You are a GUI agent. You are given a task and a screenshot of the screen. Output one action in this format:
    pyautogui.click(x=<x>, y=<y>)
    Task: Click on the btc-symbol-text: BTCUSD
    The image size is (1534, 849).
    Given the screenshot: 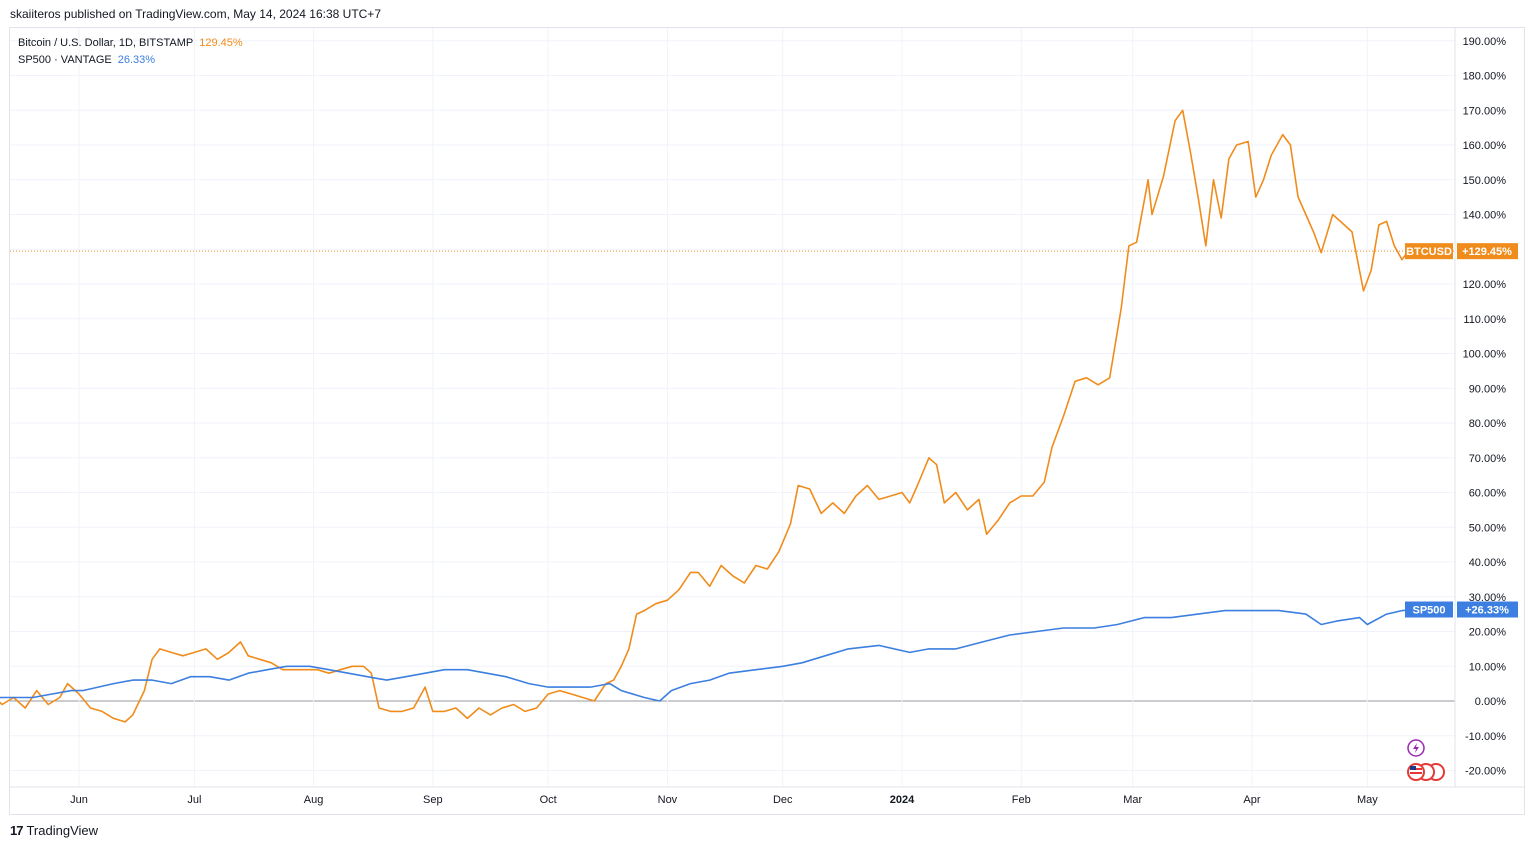 What is the action you would take?
    pyautogui.click(x=1429, y=252)
    